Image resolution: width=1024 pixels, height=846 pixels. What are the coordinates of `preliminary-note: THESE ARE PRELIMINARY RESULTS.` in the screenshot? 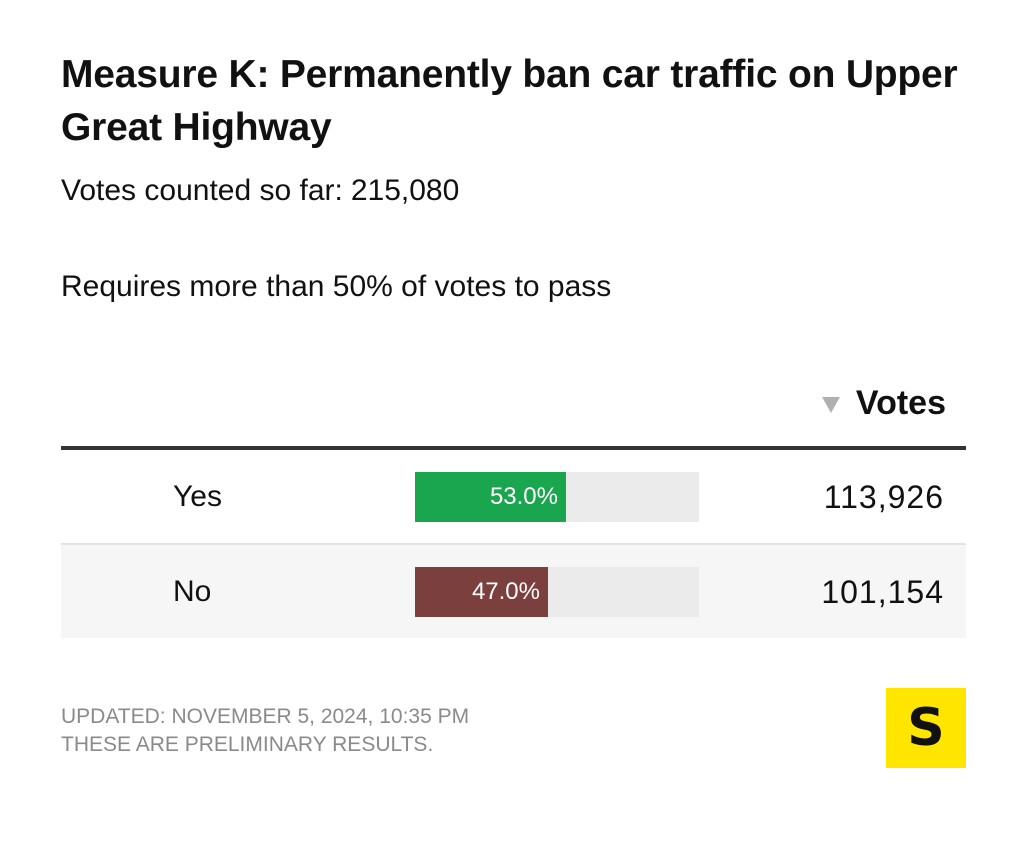 It's located at (247, 744).